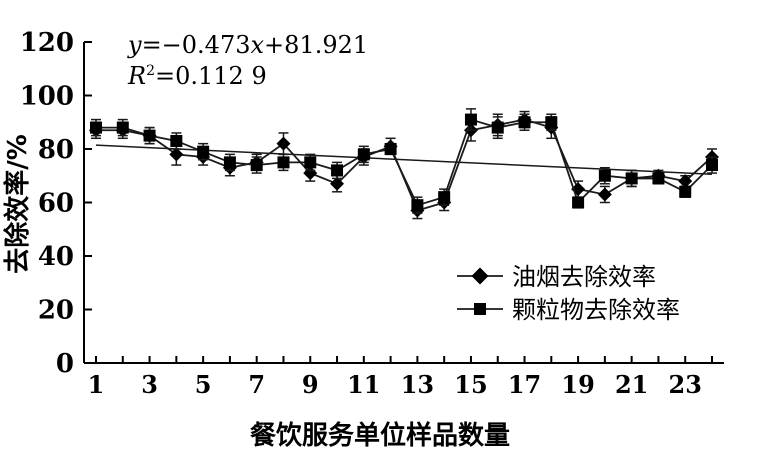 The width and height of the screenshot is (779, 458). I want to click on y-axis-title: 去除效率/%, so click(17, 204).